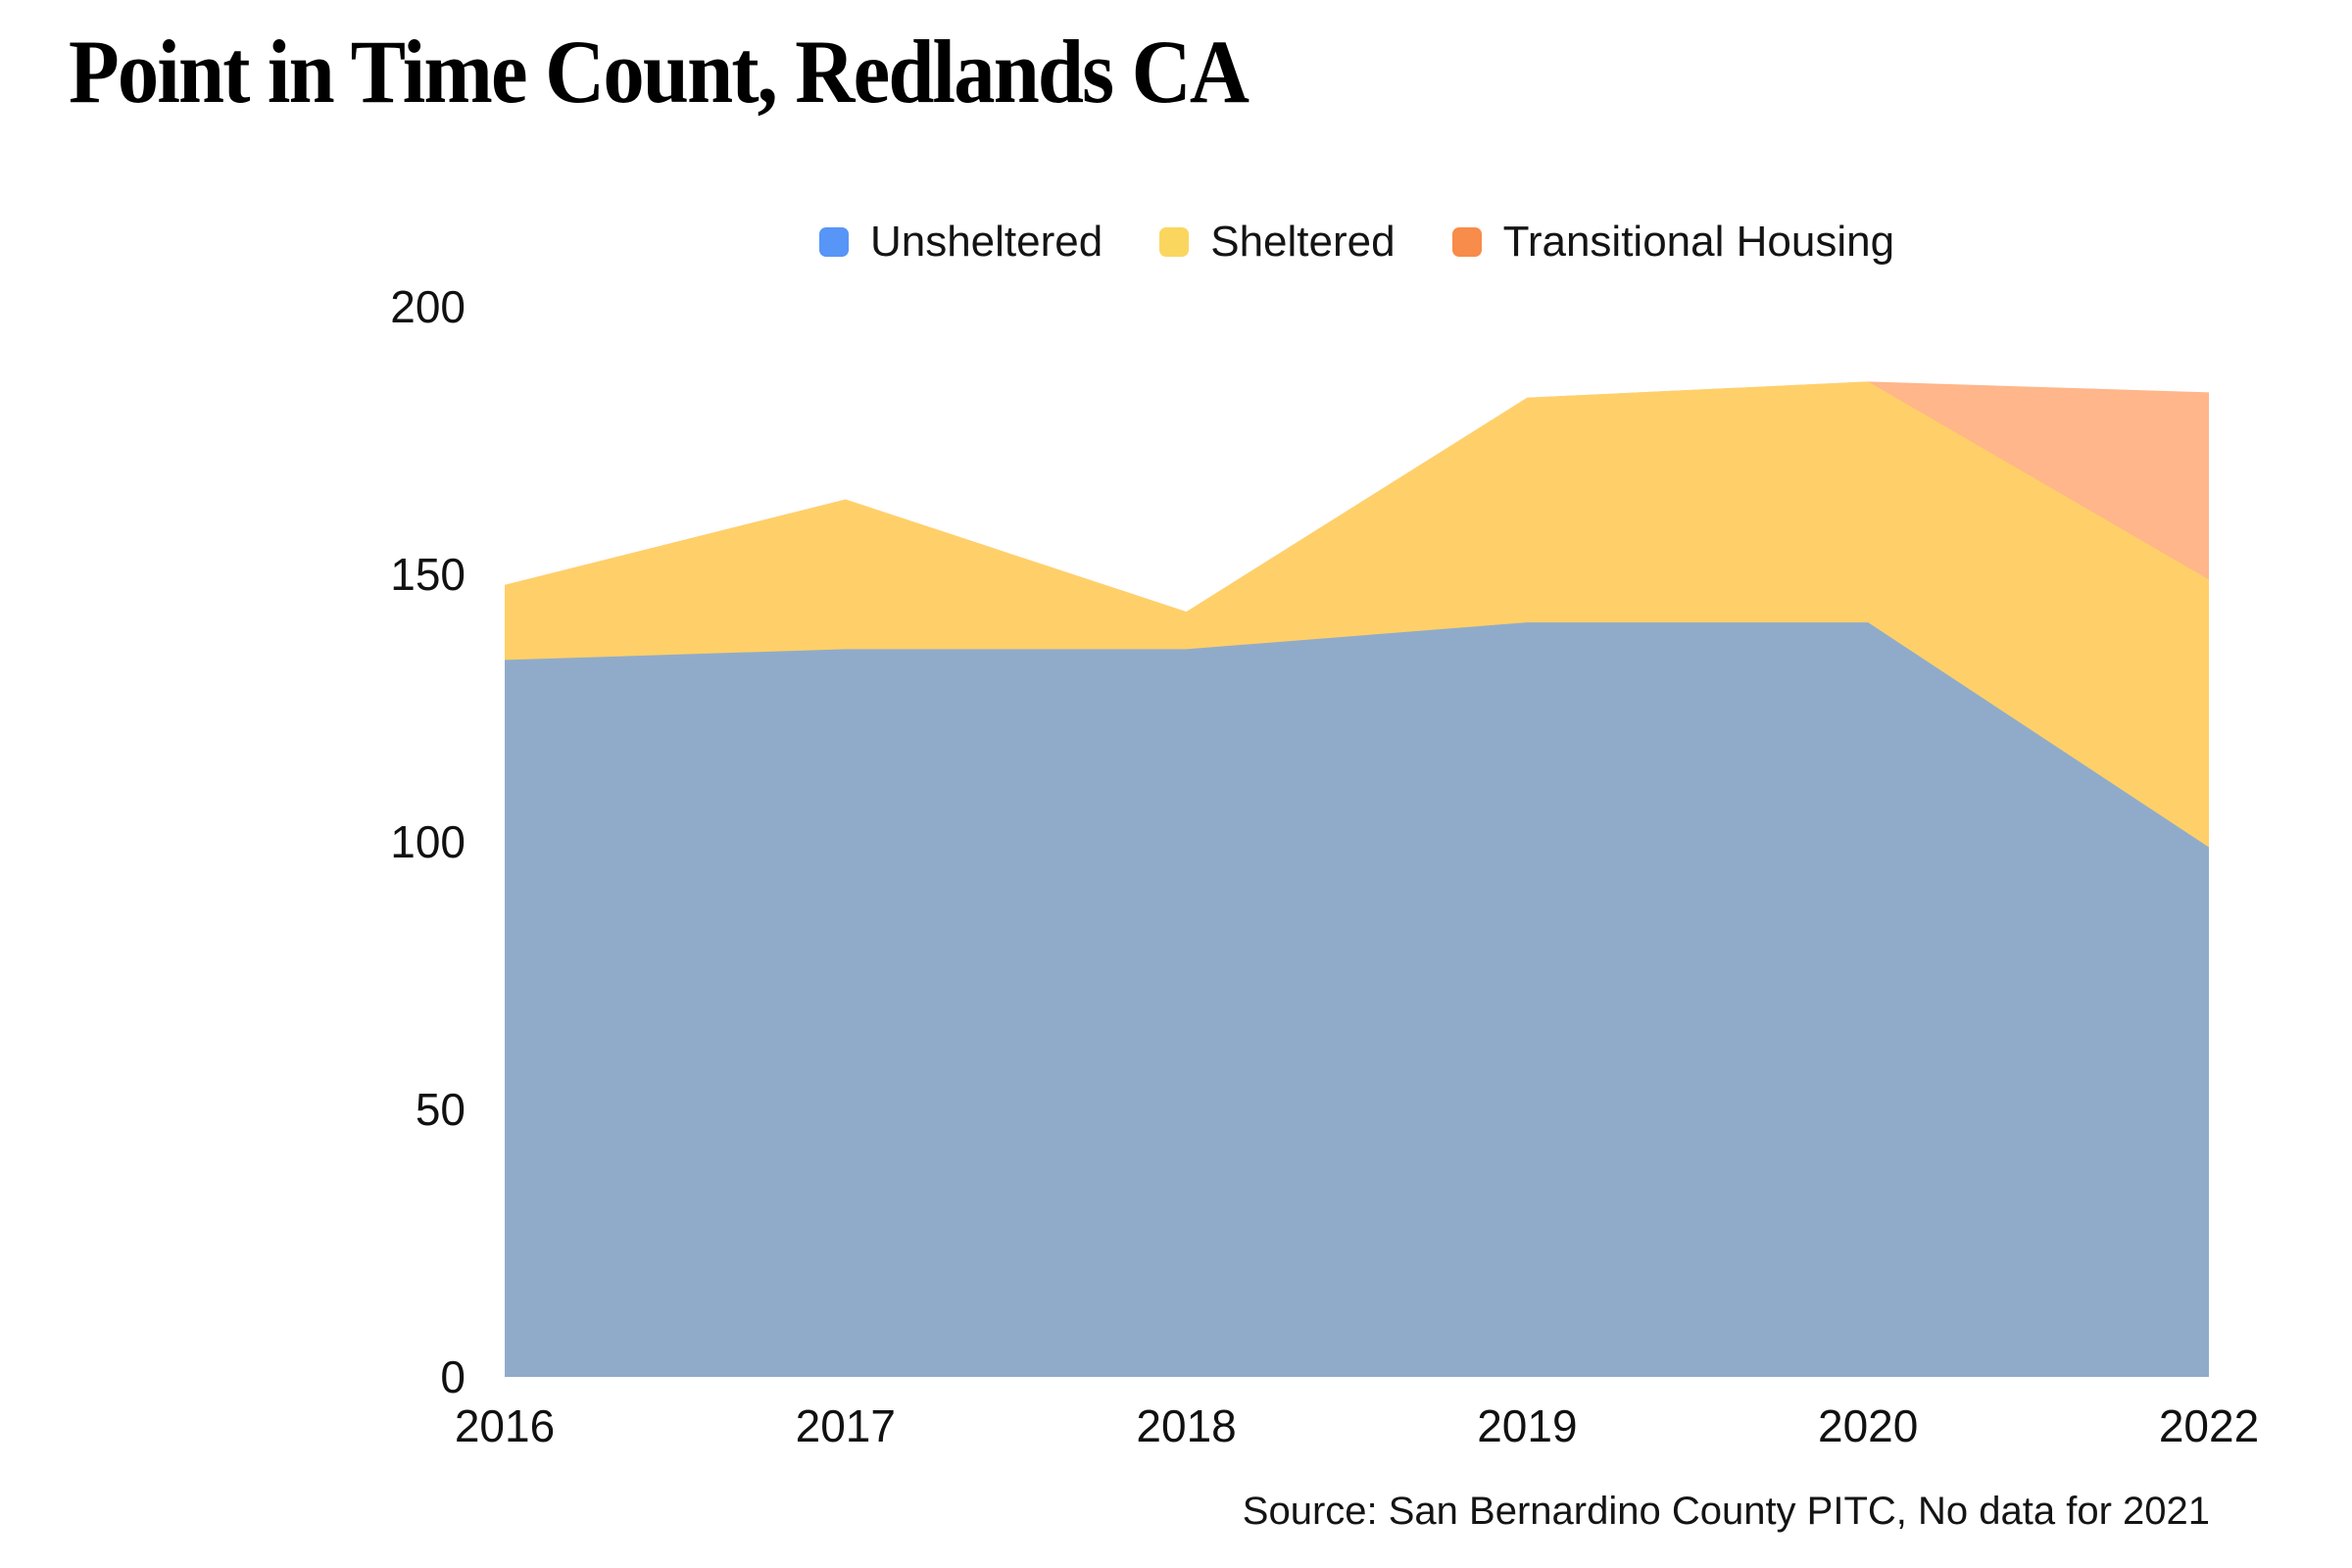 The height and width of the screenshot is (1568, 2352). I want to click on legend-item-sheltered: Sheltered, so click(1277, 242).